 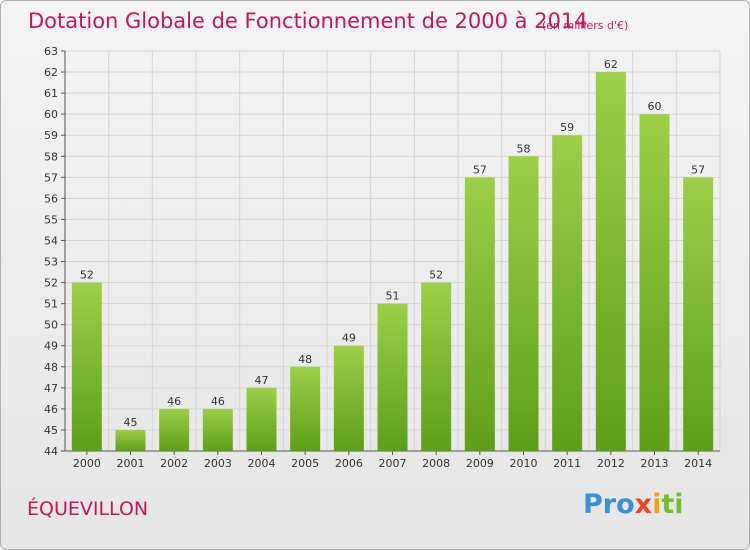 What do you see at coordinates (51, 283) in the screenshot?
I see `y-tick-label: 52` at bounding box center [51, 283].